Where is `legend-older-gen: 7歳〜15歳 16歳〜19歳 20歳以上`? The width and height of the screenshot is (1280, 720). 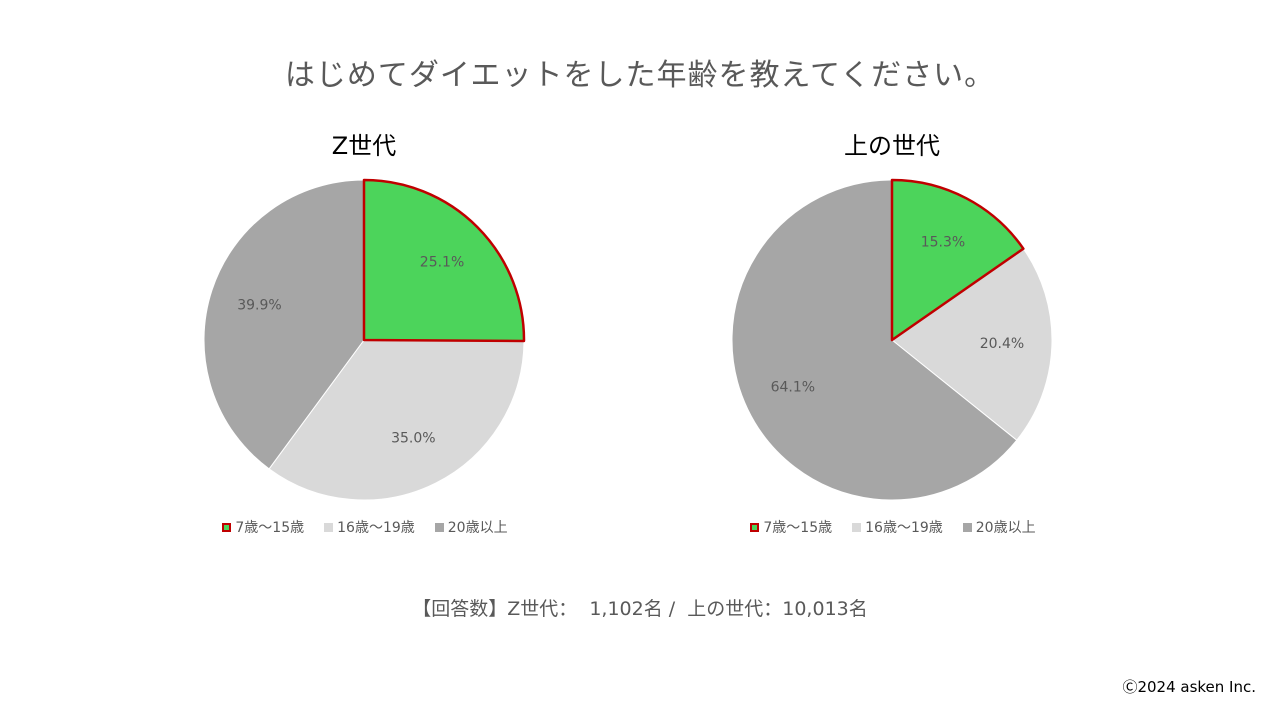 legend-older-gen: 7歳〜15歳 16歳〜19歳 20歳以上 is located at coordinates (893, 527).